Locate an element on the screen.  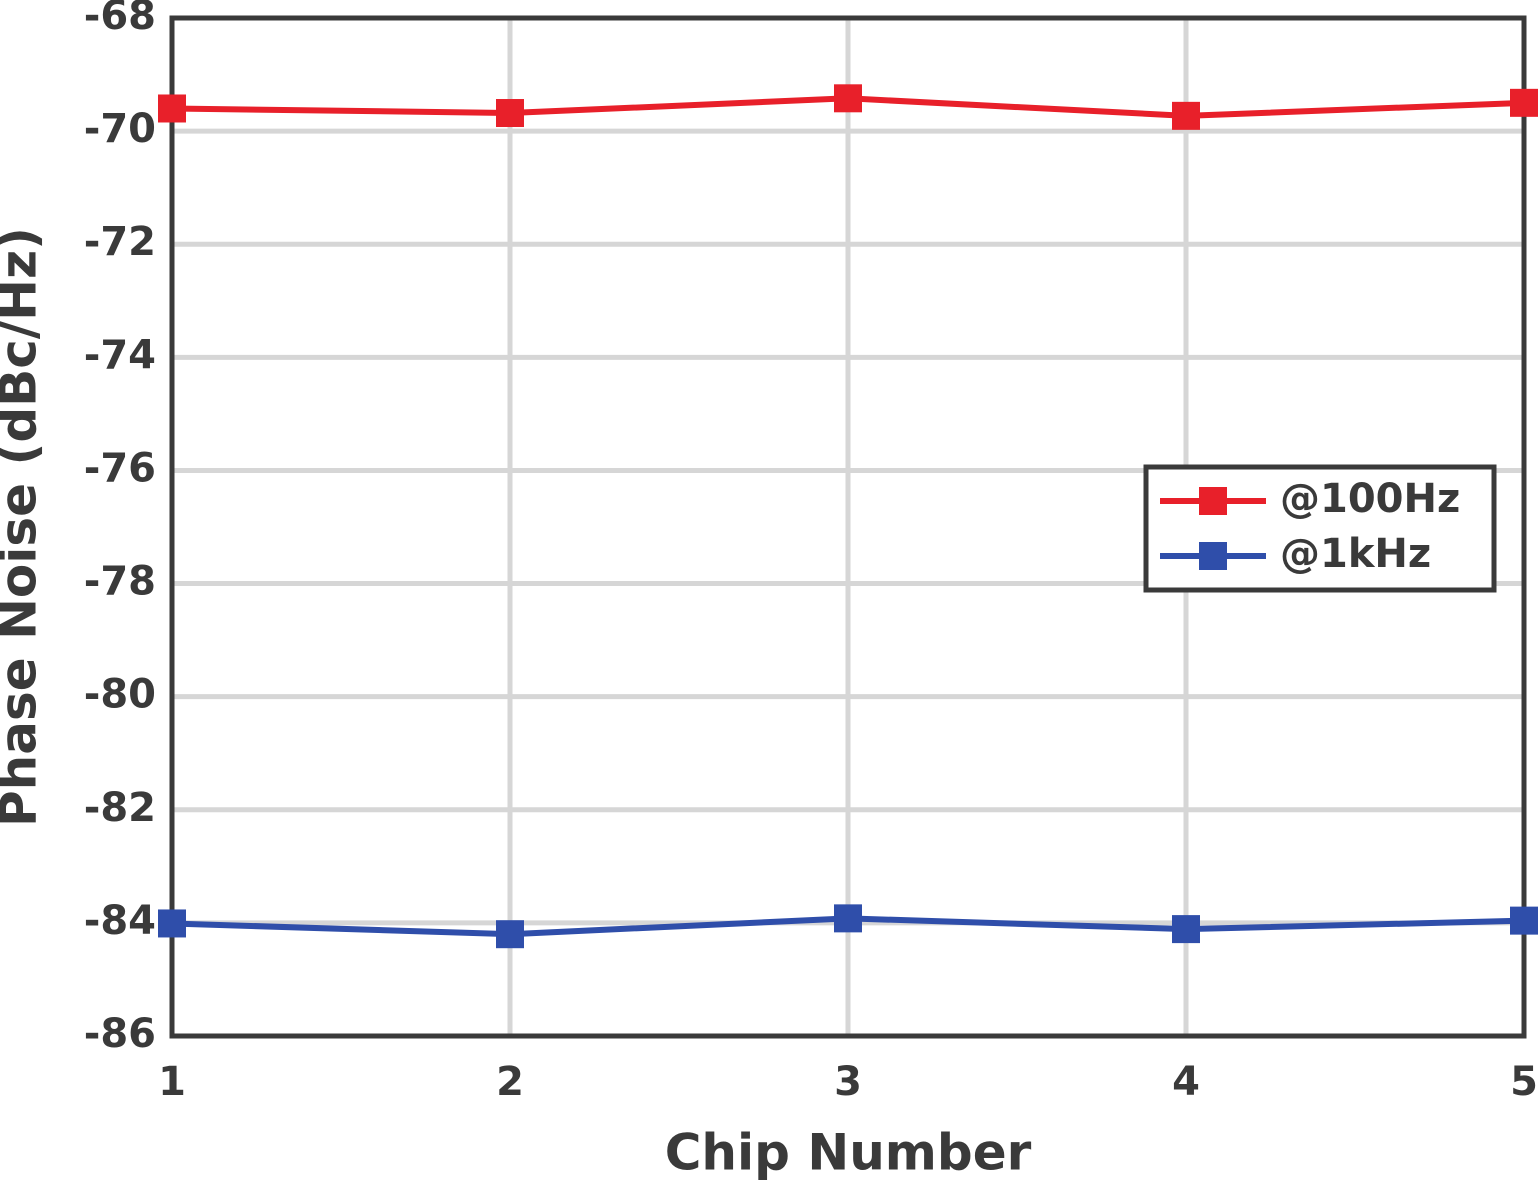
x-tick-label: 3 is located at coordinates (848, 1082).